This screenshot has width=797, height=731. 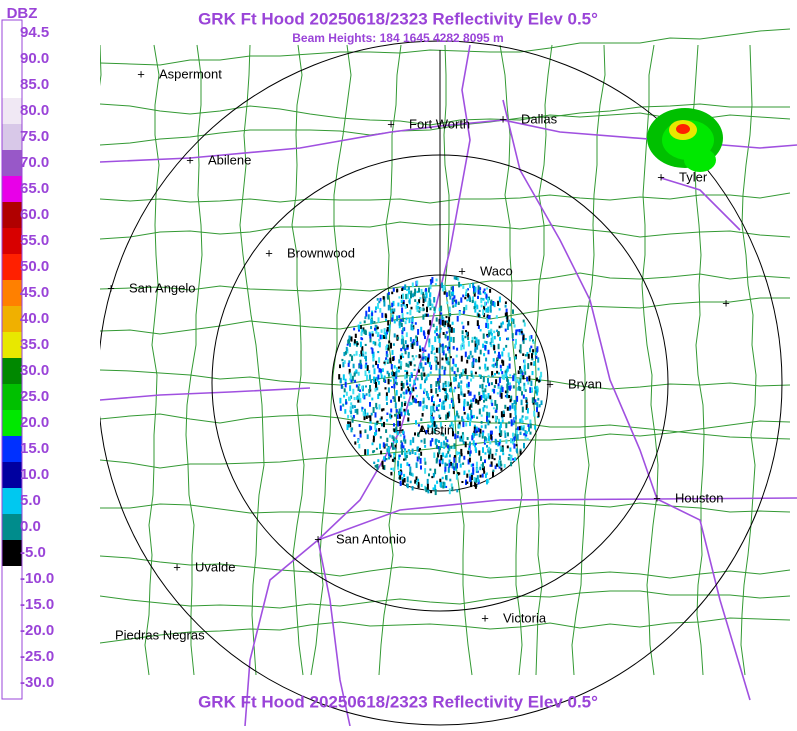 What do you see at coordinates (485, 617) in the screenshot?
I see `city-marker: +` at bounding box center [485, 617].